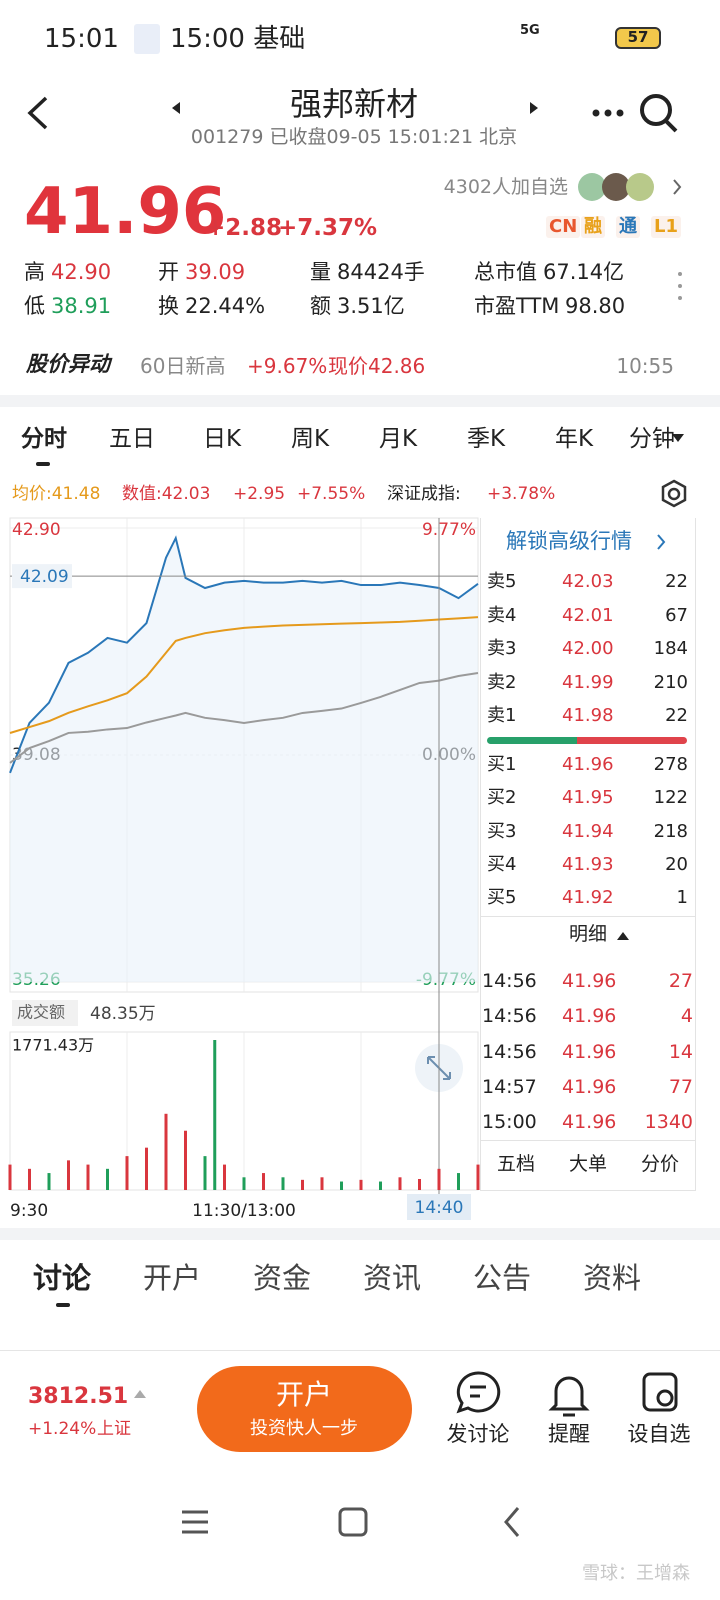  What do you see at coordinates (172, 1278) in the screenshot?
I see `section-tab: 开户` at bounding box center [172, 1278].